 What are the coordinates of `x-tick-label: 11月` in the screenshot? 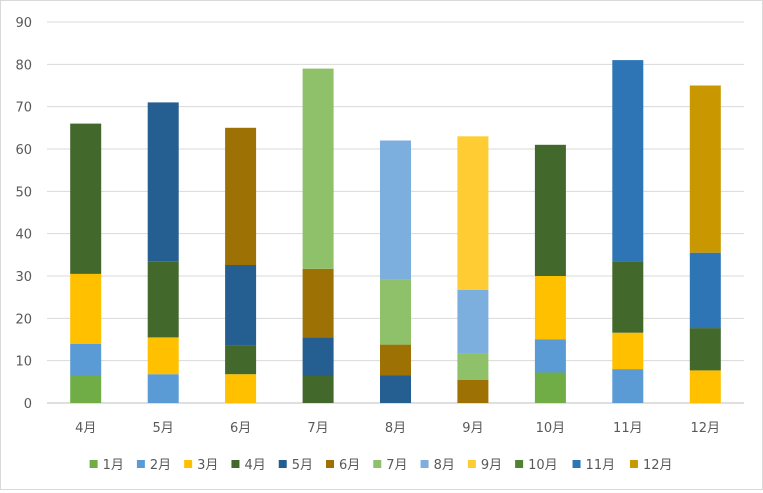 It's located at (628, 428).